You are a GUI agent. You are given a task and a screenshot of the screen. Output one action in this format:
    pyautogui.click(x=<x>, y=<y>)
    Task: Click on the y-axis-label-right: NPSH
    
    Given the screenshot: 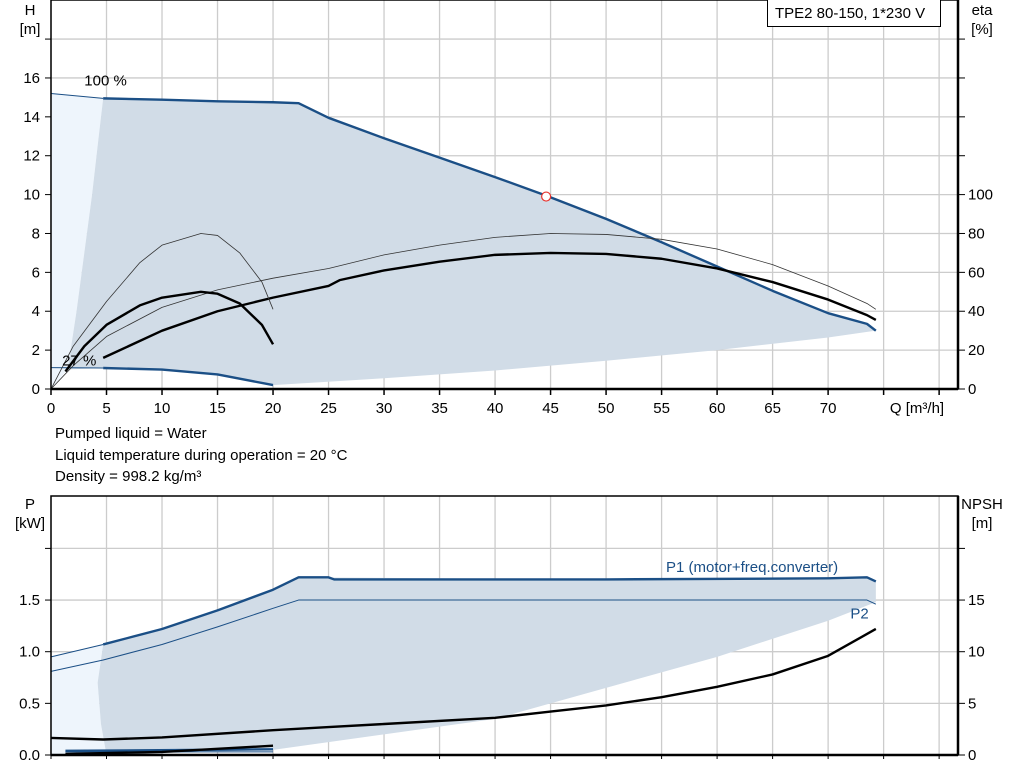 What is the action you would take?
    pyautogui.click(x=982, y=504)
    